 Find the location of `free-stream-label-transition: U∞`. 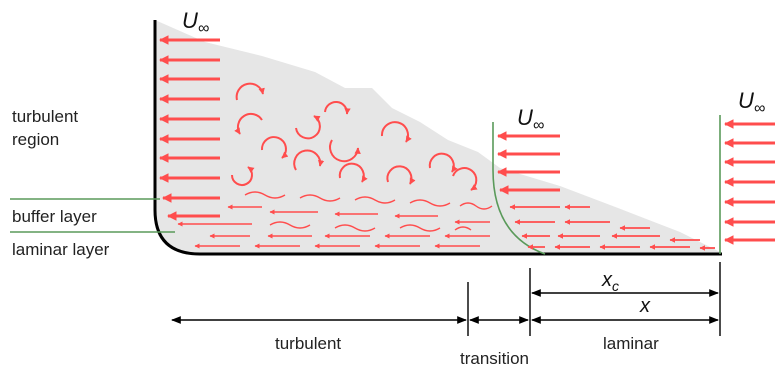

free-stream-label-transition: U∞ is located at coordinates (530, 119).